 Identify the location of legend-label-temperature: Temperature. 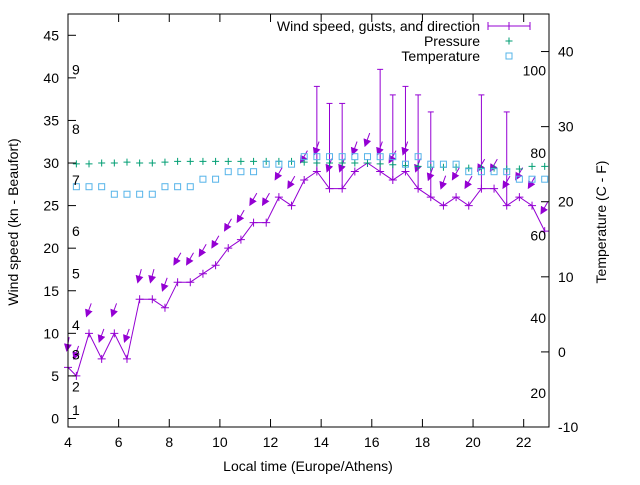
(440, 56).